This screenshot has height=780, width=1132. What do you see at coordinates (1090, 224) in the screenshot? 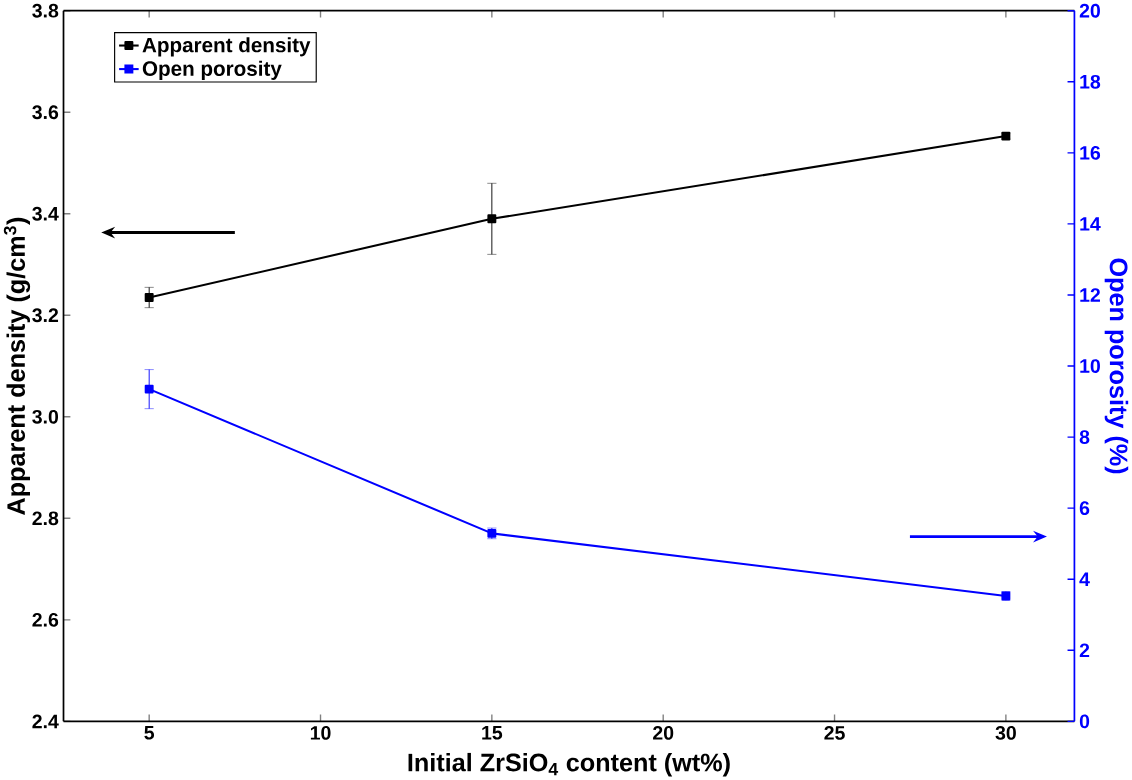
I see `y2-tick-label: 14` at bounding box center [1090, 224].